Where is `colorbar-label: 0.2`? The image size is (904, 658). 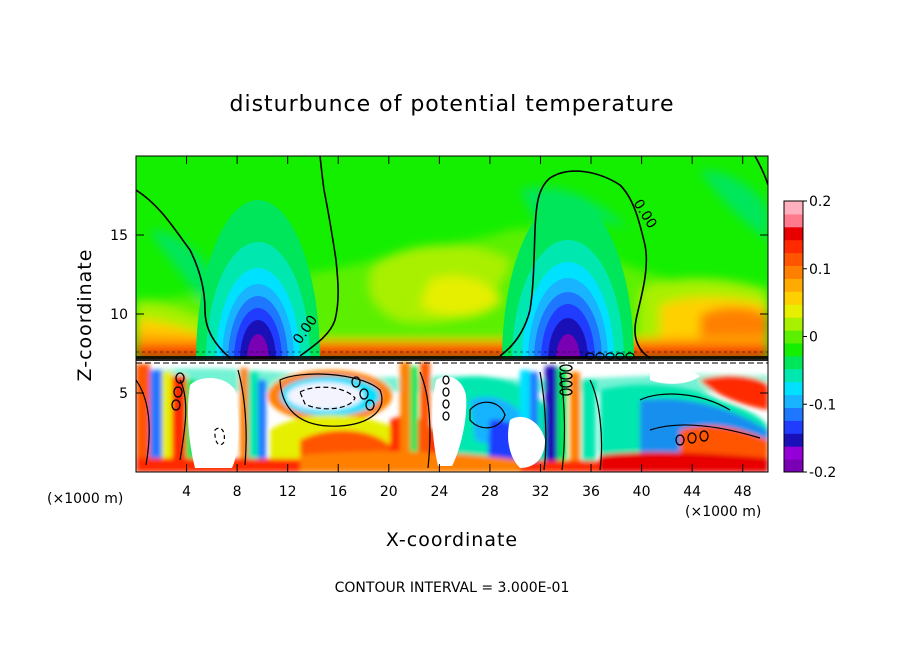
colorbar-label: 0.2 is located at coordinates (820, 202).